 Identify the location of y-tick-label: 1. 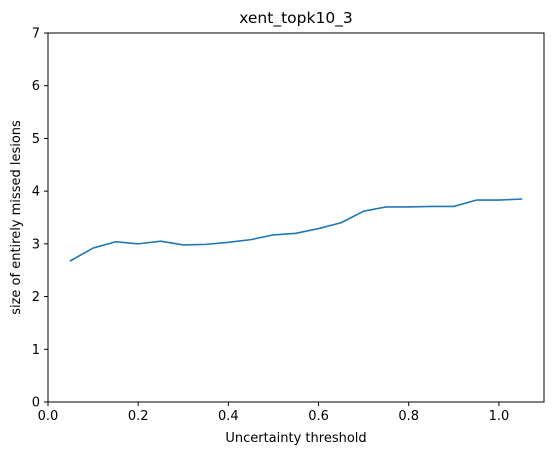
(36, 350).